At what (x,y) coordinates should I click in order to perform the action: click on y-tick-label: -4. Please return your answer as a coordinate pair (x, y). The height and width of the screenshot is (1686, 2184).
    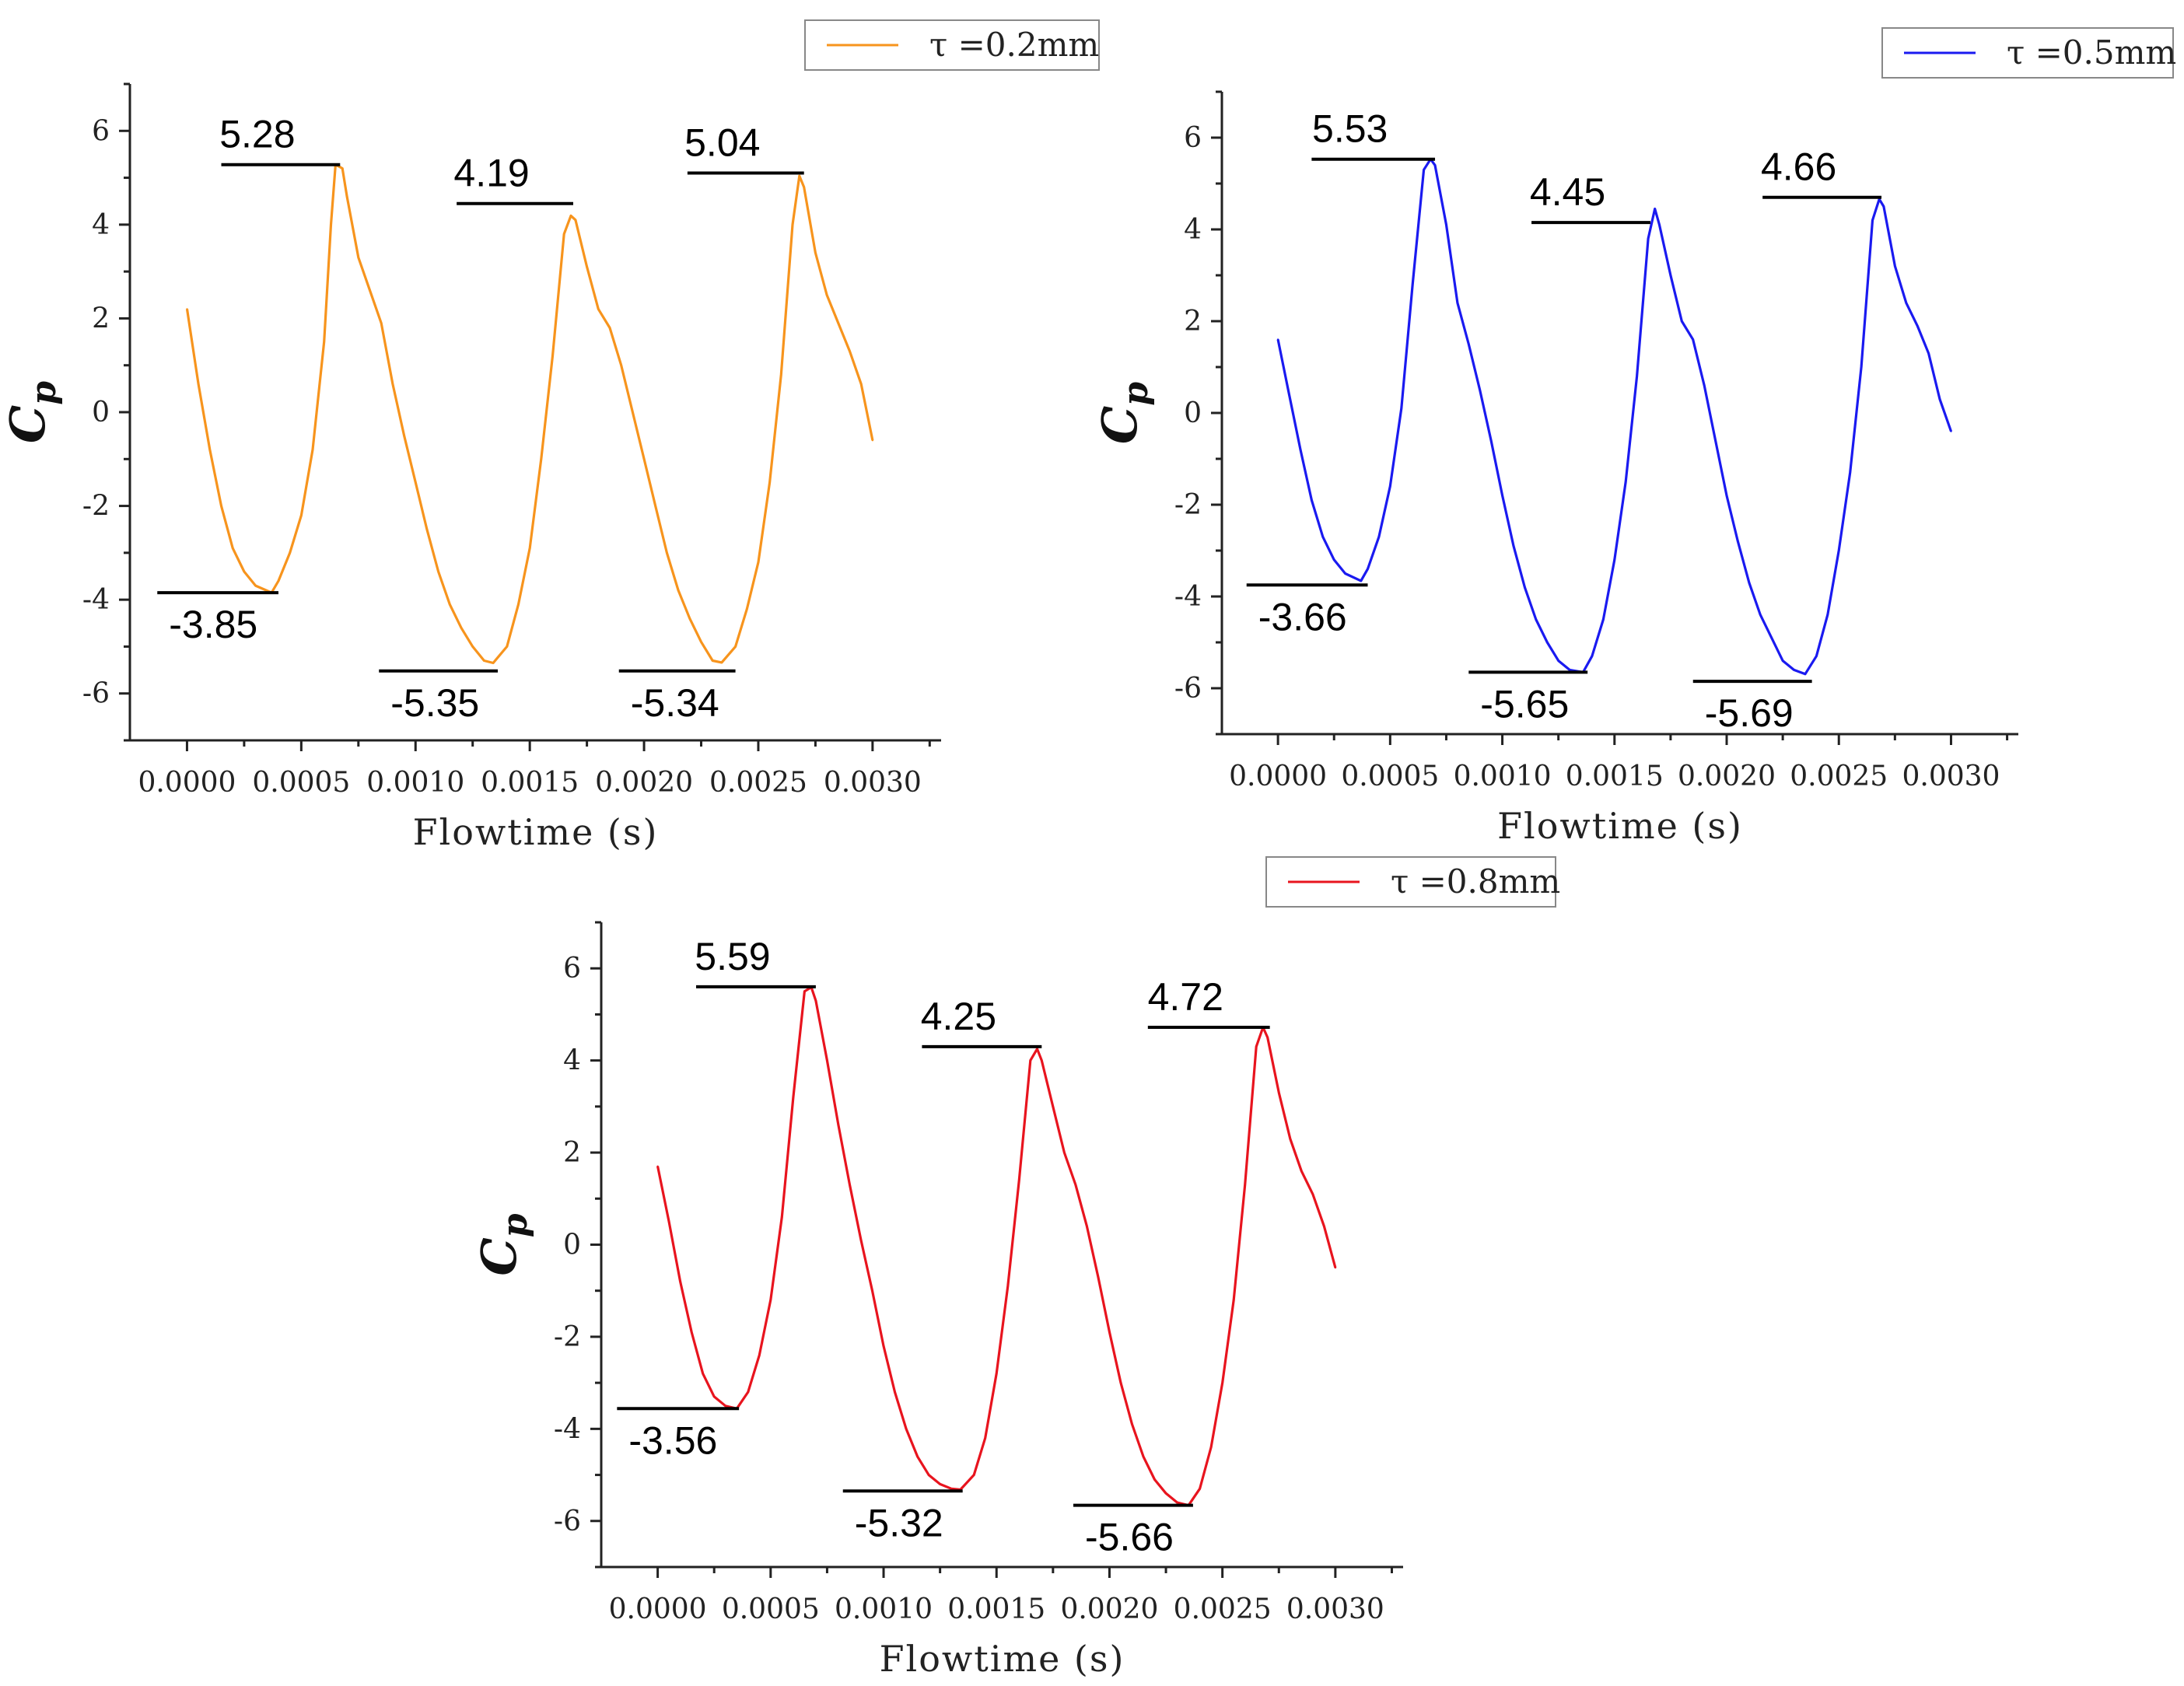
    Looking at the image, I should click on (1188, 597).